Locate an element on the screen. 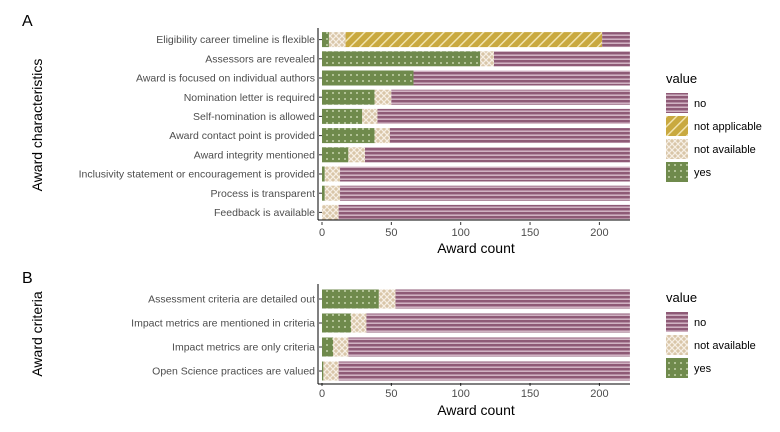 The width and height of the screenshot is (780, 432). panelA-bar-7-not-available is located at coordinates (356, 155).